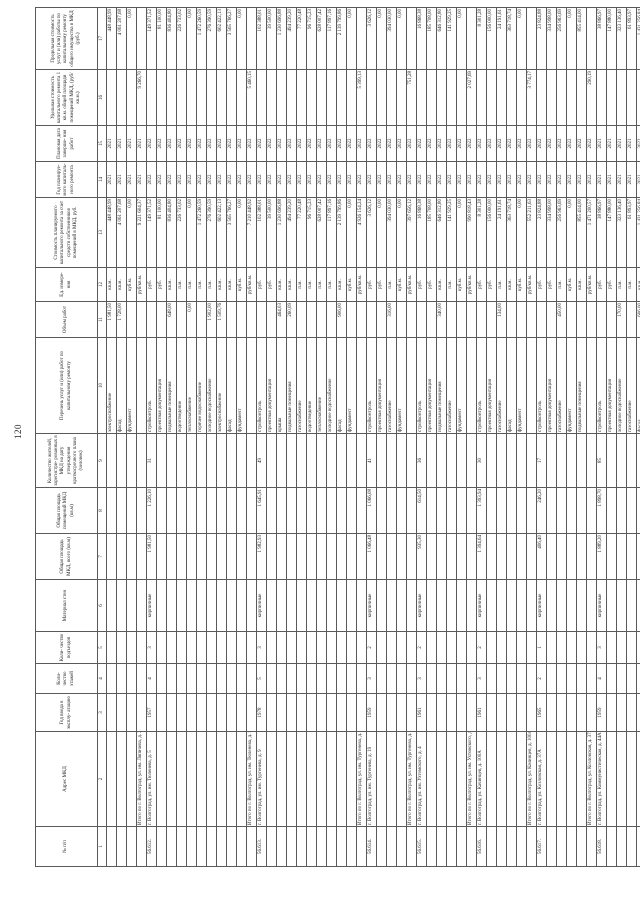 This screenshot has width=640, height=905. Describe the element at coordinates (121, 38) in the screenshot. I see `cell-limit_cost: 4 061 207,68` at that location.